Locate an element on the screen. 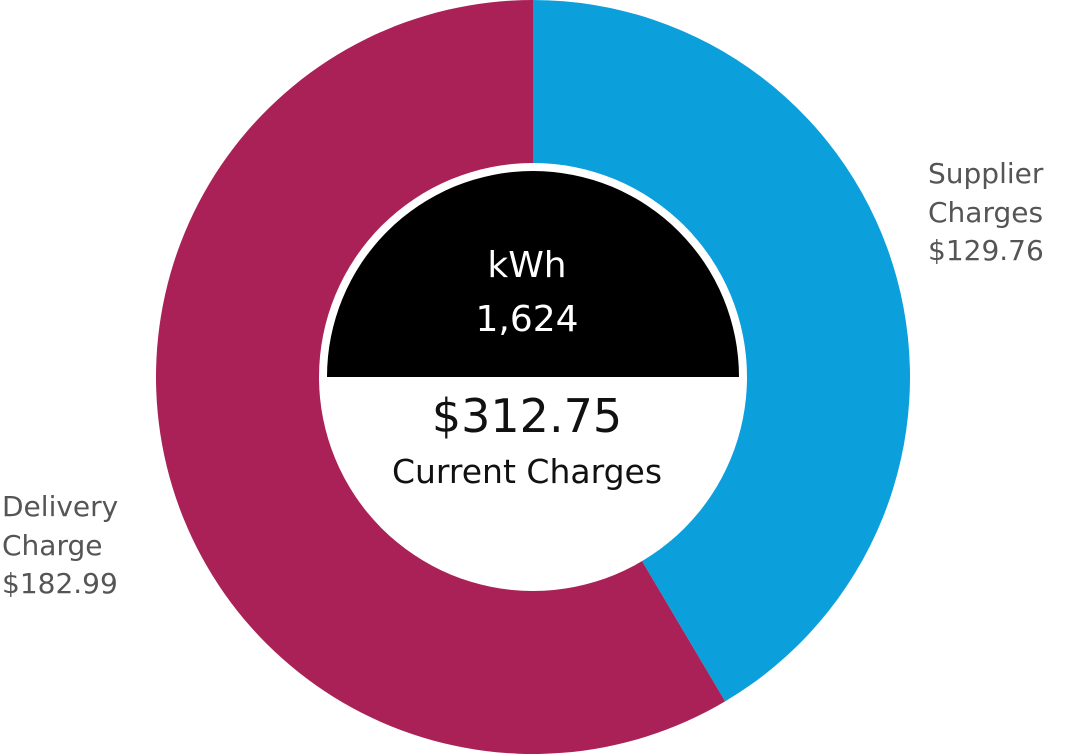 This screenshot has height=756, width=1068. supplier-label-line1: Supplier is located at coordinates (986, 173).